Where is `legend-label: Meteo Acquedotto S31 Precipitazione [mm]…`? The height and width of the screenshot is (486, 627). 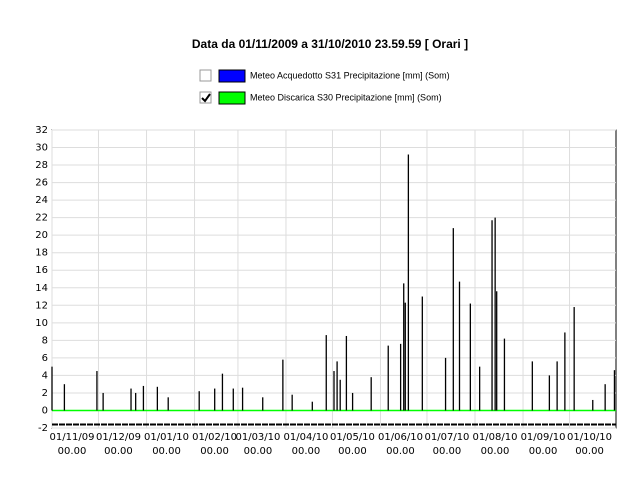 legend-label: Meteo Acquedotto S31 Precipitazione [mm]… is located at coordinates (350, 75).